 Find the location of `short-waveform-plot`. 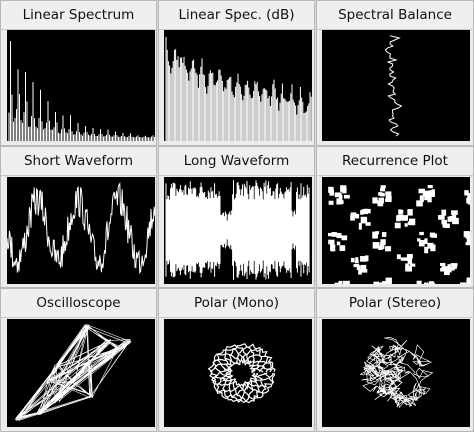

short-waveform-plot is located at coordinates (81, 230).